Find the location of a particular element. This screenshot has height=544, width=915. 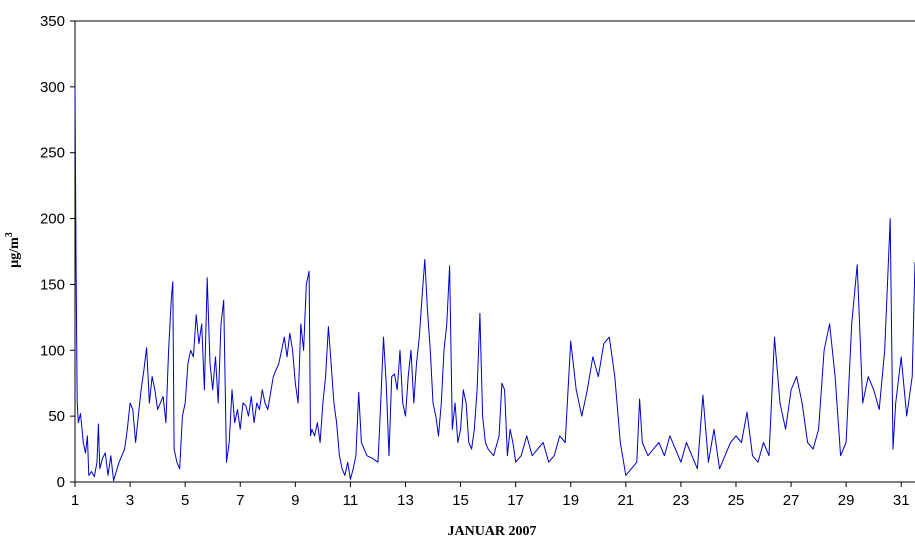

y-tick-label: 150 is located at coordinates (52, 284).